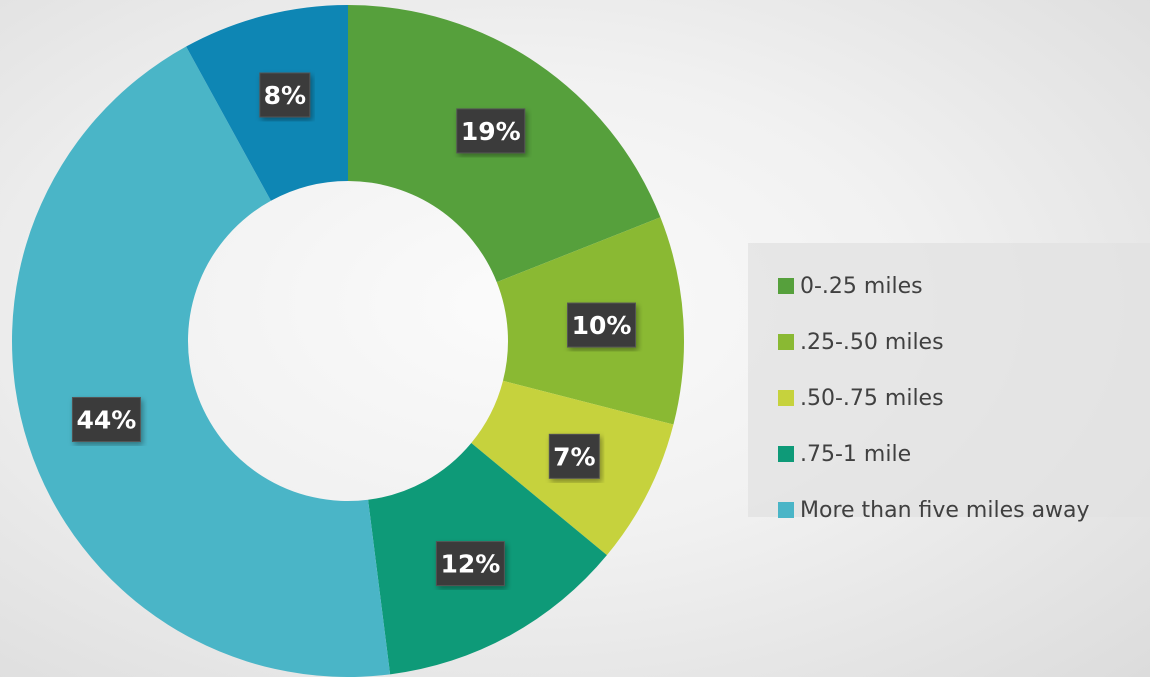 This screenshot has width=1150, height=677. I want to click on data-label-1: 10%, so click(601, 325).